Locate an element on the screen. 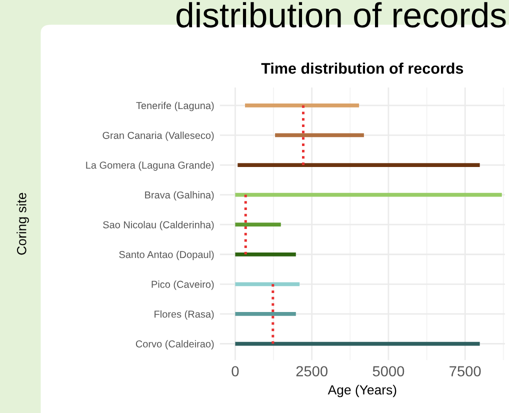 The image size is (509, 413). y-tick-label: Gran Canaria (Valleseco) is located at coordinates (158, 136).